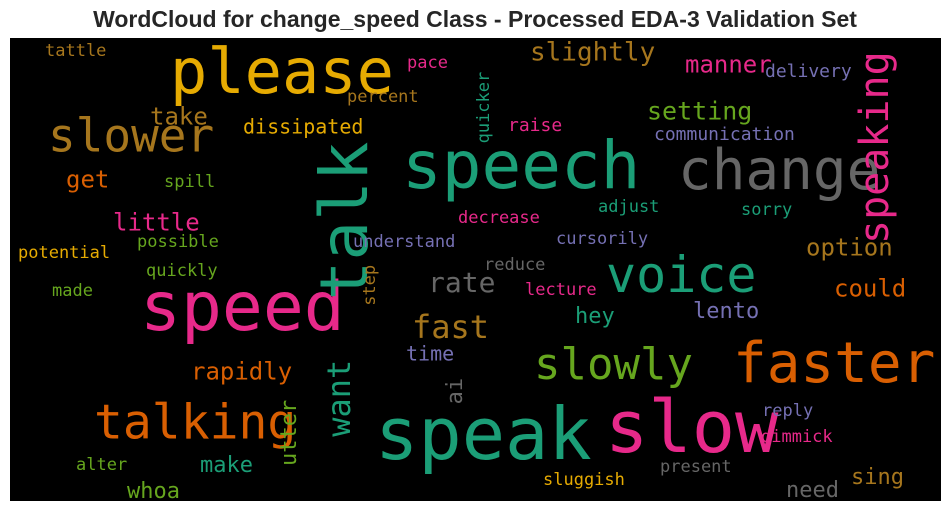 The image size is (950, 511). What do you see at coordinates (870, 289) in the screenshot?
I see `word-could: could` at bounding box center [870, 289].